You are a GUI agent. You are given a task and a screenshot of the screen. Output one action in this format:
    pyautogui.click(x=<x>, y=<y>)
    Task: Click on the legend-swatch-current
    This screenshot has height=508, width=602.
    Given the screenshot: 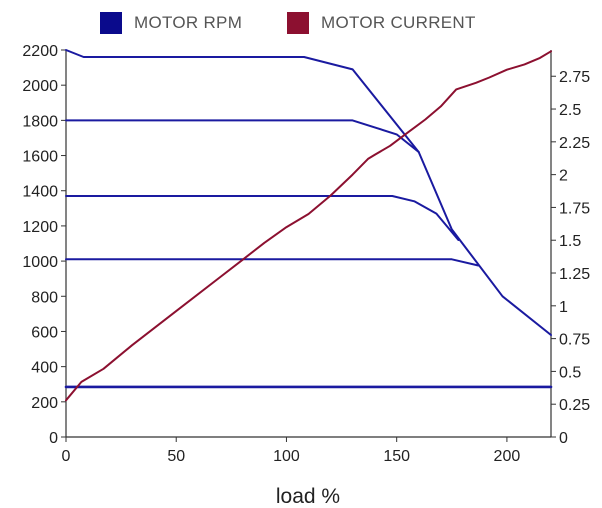 What is the action you would take?
    pyautogui.click(x=298, y=23)
    